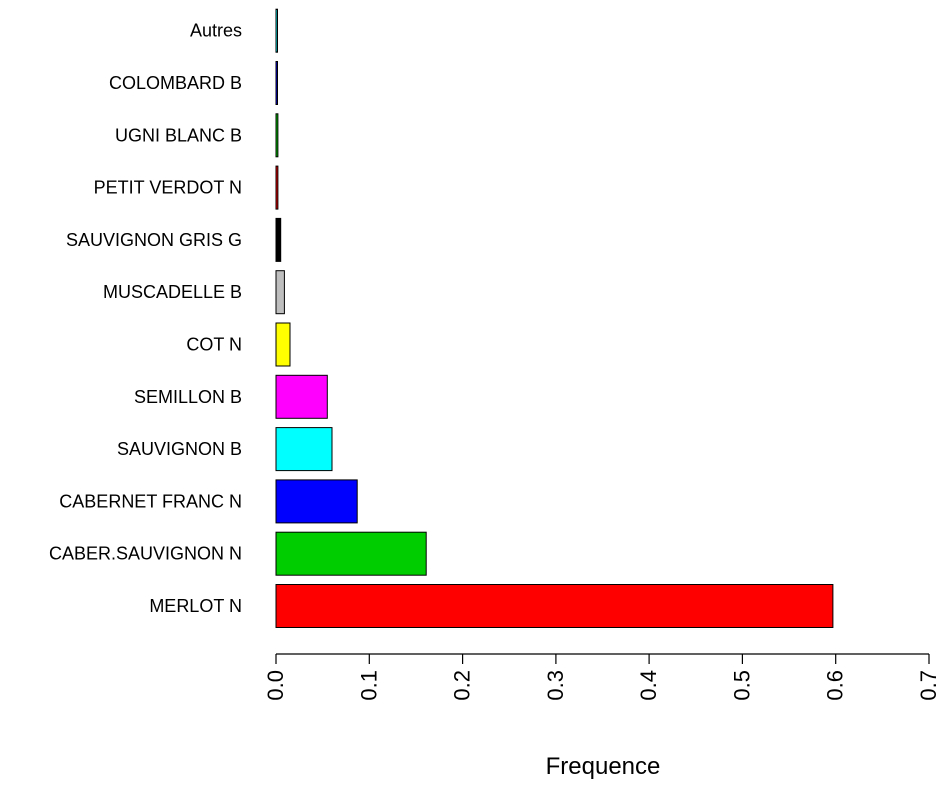 This screenshot has height=790, width=944. Describe the element at coordinates (195, 606) in the screenshot. I see `category-label: MERLOT N` at that location.